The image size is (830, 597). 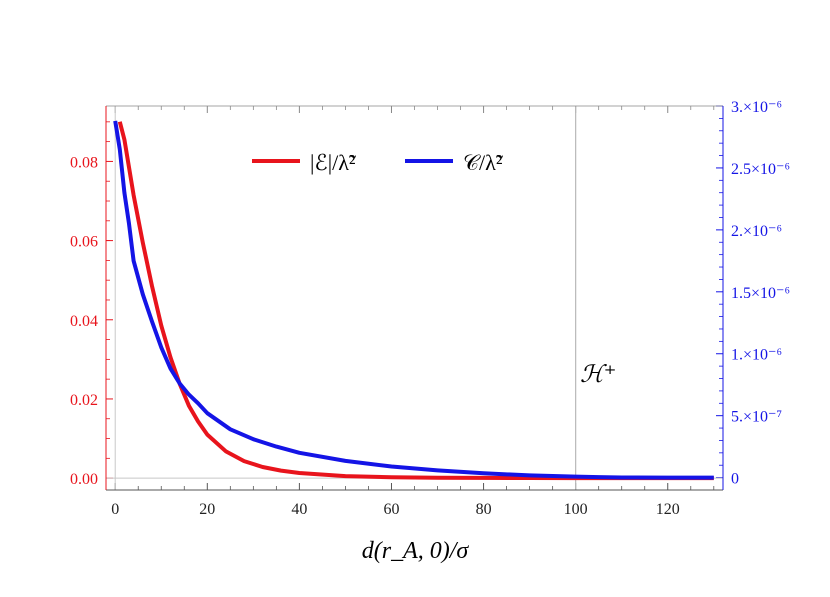 What do you see at coordinates (598, 375) in the screenshot?
I see `horizon-annotation: ℋ⁺` at bounding box center [598, 375].